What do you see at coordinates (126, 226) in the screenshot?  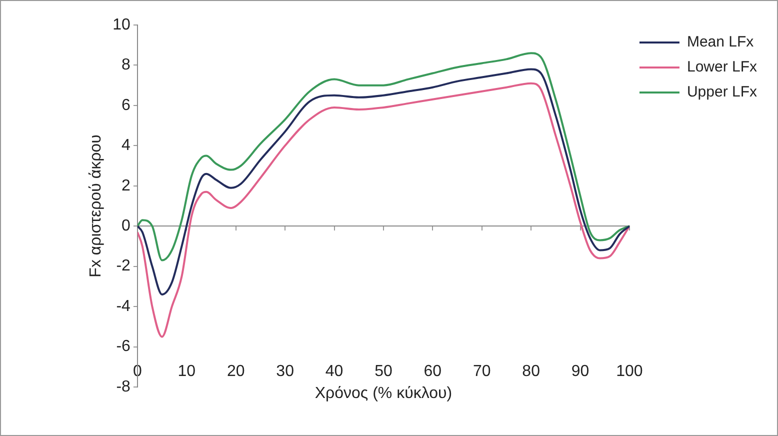 I see `y-tick-label: 0` at bounding box center [126, 226].